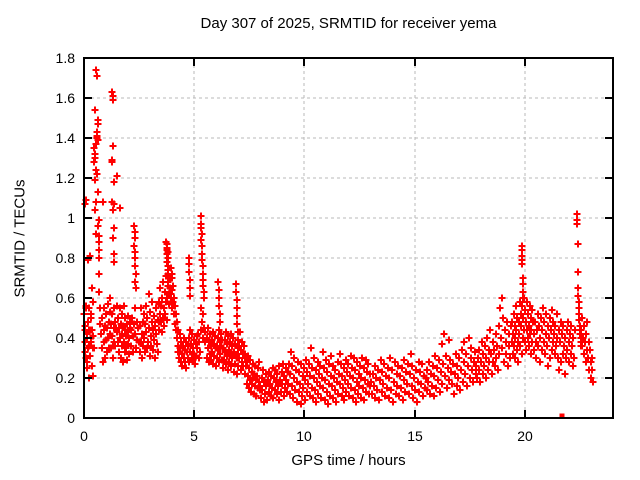 This screenshot has height=480, width=640. I want to click on y-tick-label: 1.4, so click(66, 138).